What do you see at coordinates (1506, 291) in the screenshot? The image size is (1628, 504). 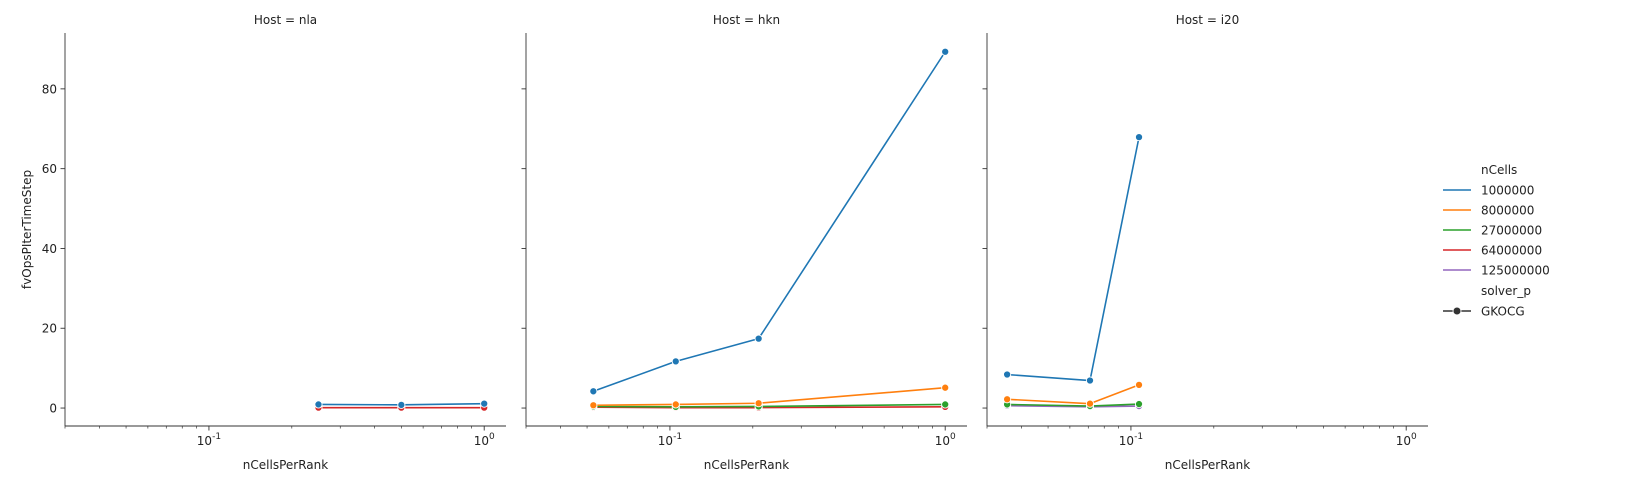 I see `legend-title-style: solver_p` at bounding box center [1506, 291].